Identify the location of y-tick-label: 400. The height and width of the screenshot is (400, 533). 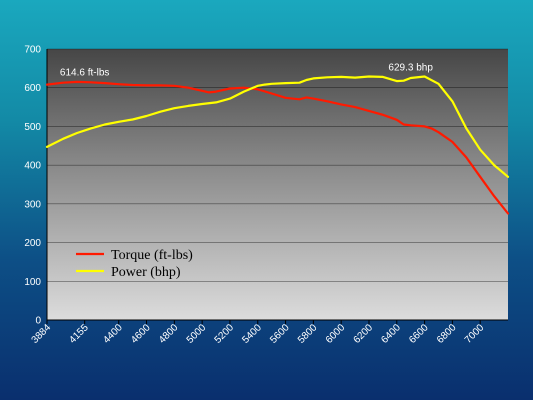
(32, 166).